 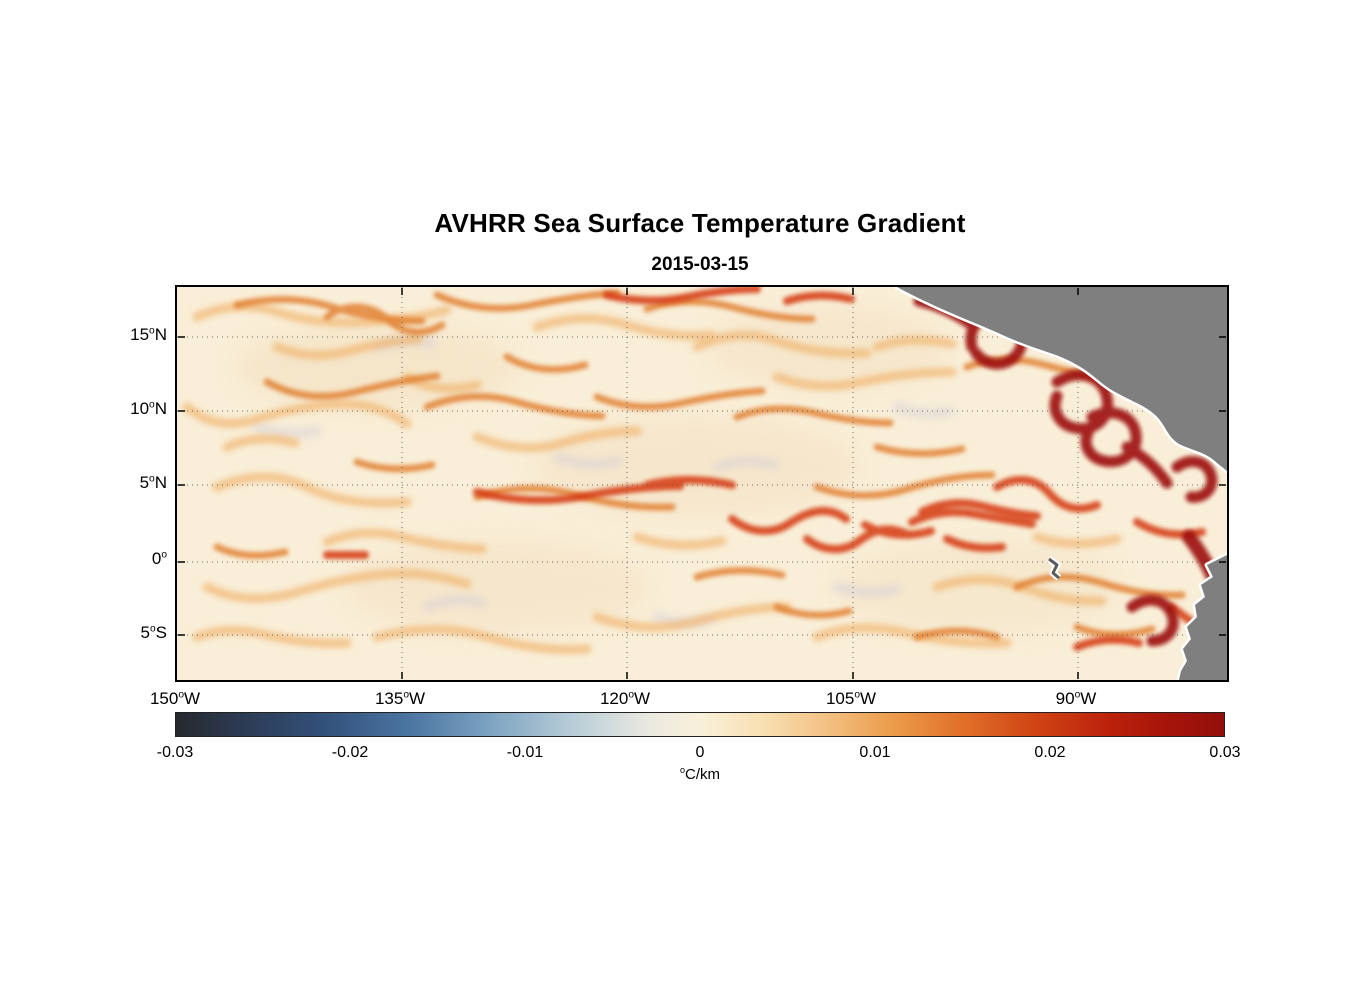 What do you see at coordinates (1076, 698) in the screenshot?
I see `x-tick-90w: 90oW` at bounding box center [1076, 698].